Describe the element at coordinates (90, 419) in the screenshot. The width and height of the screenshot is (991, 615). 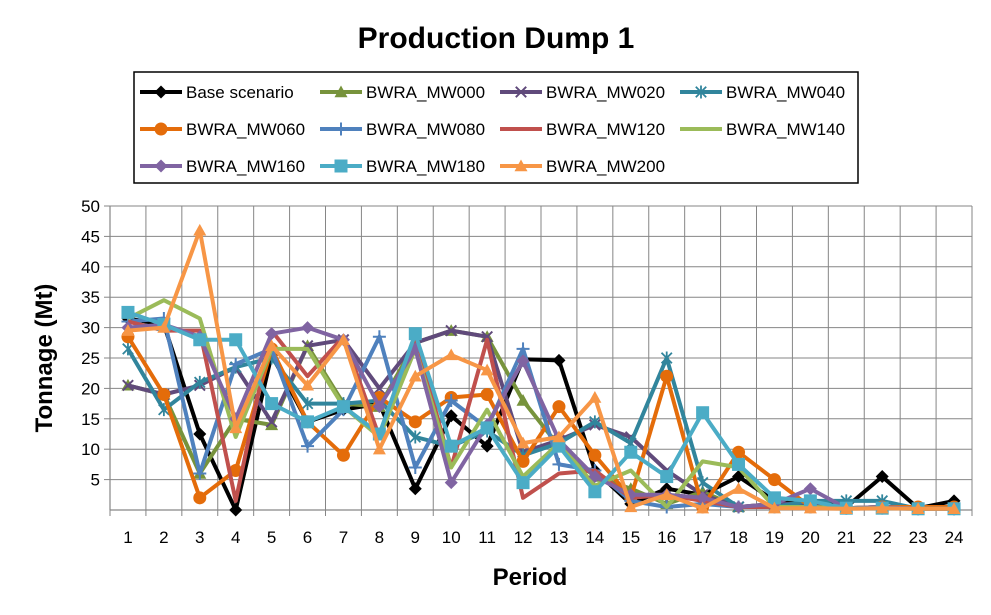
I see `y-tick-label: 15` at that location.